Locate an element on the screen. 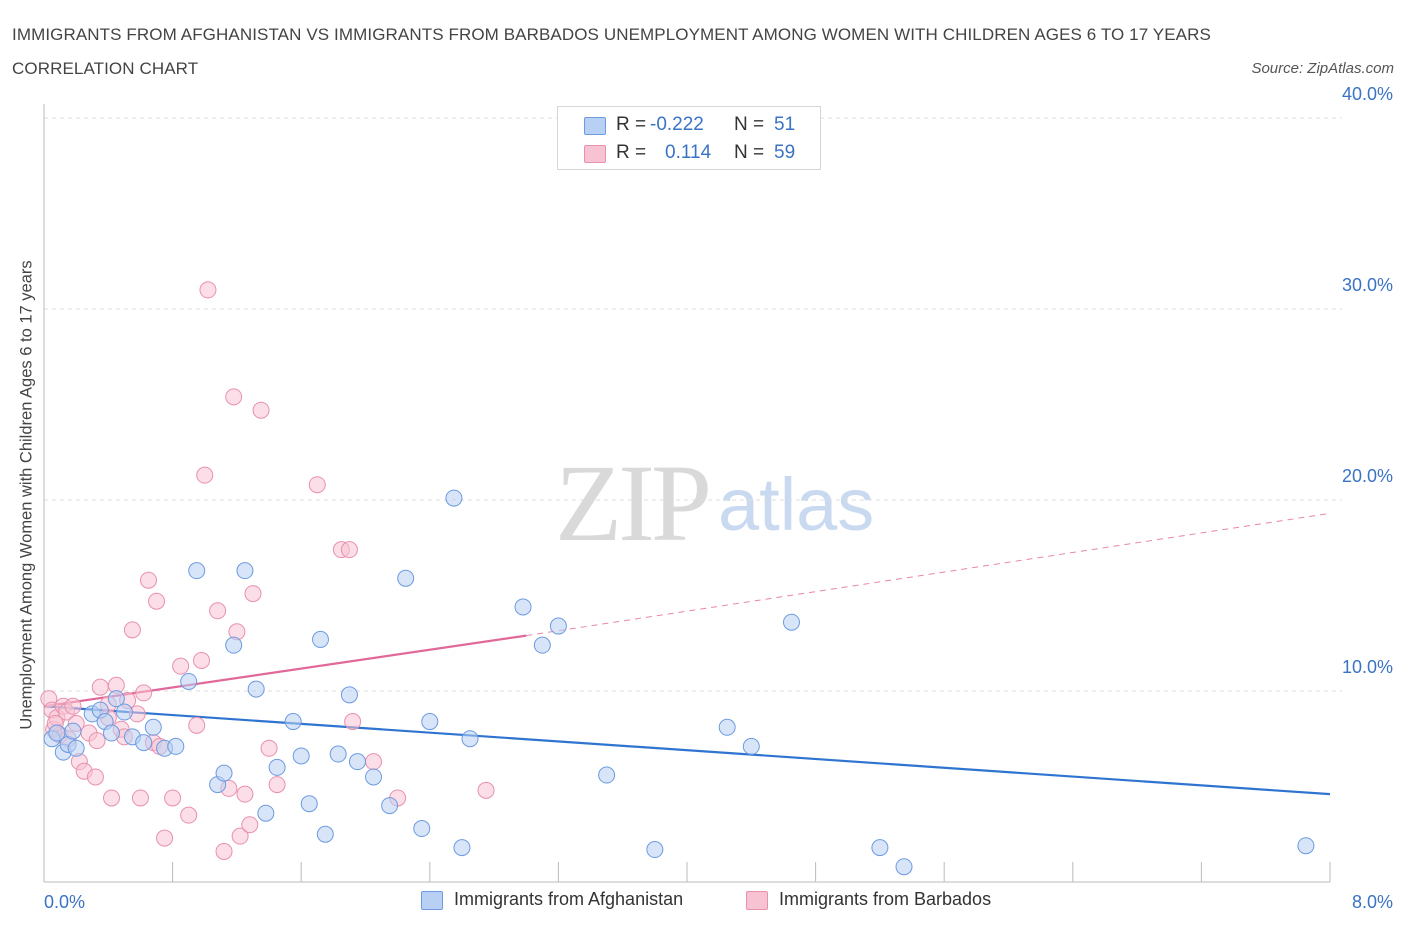  stats-box: R = -0.222 N = 51 R = 0.114 N = 59 is located at coordinates (689, 138).